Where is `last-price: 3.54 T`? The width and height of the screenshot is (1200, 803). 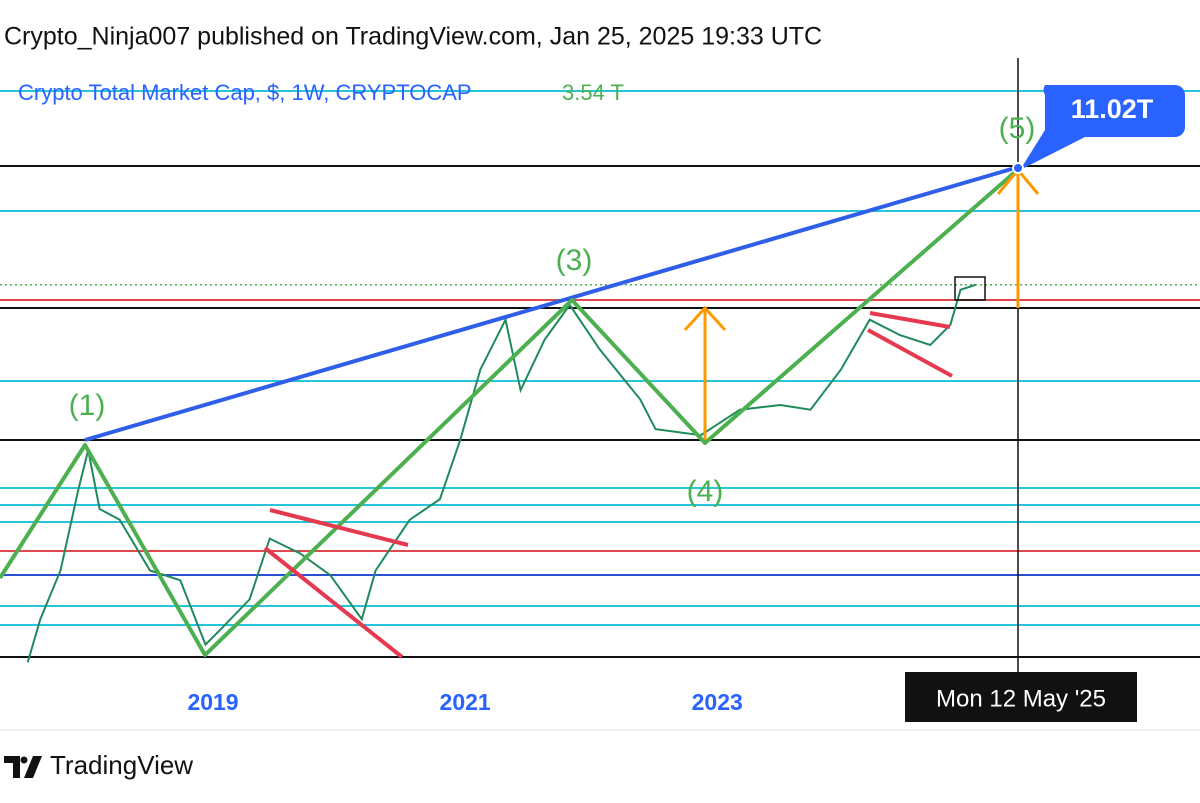 last-price: 3.54 T is located at coordinates (593, 92).